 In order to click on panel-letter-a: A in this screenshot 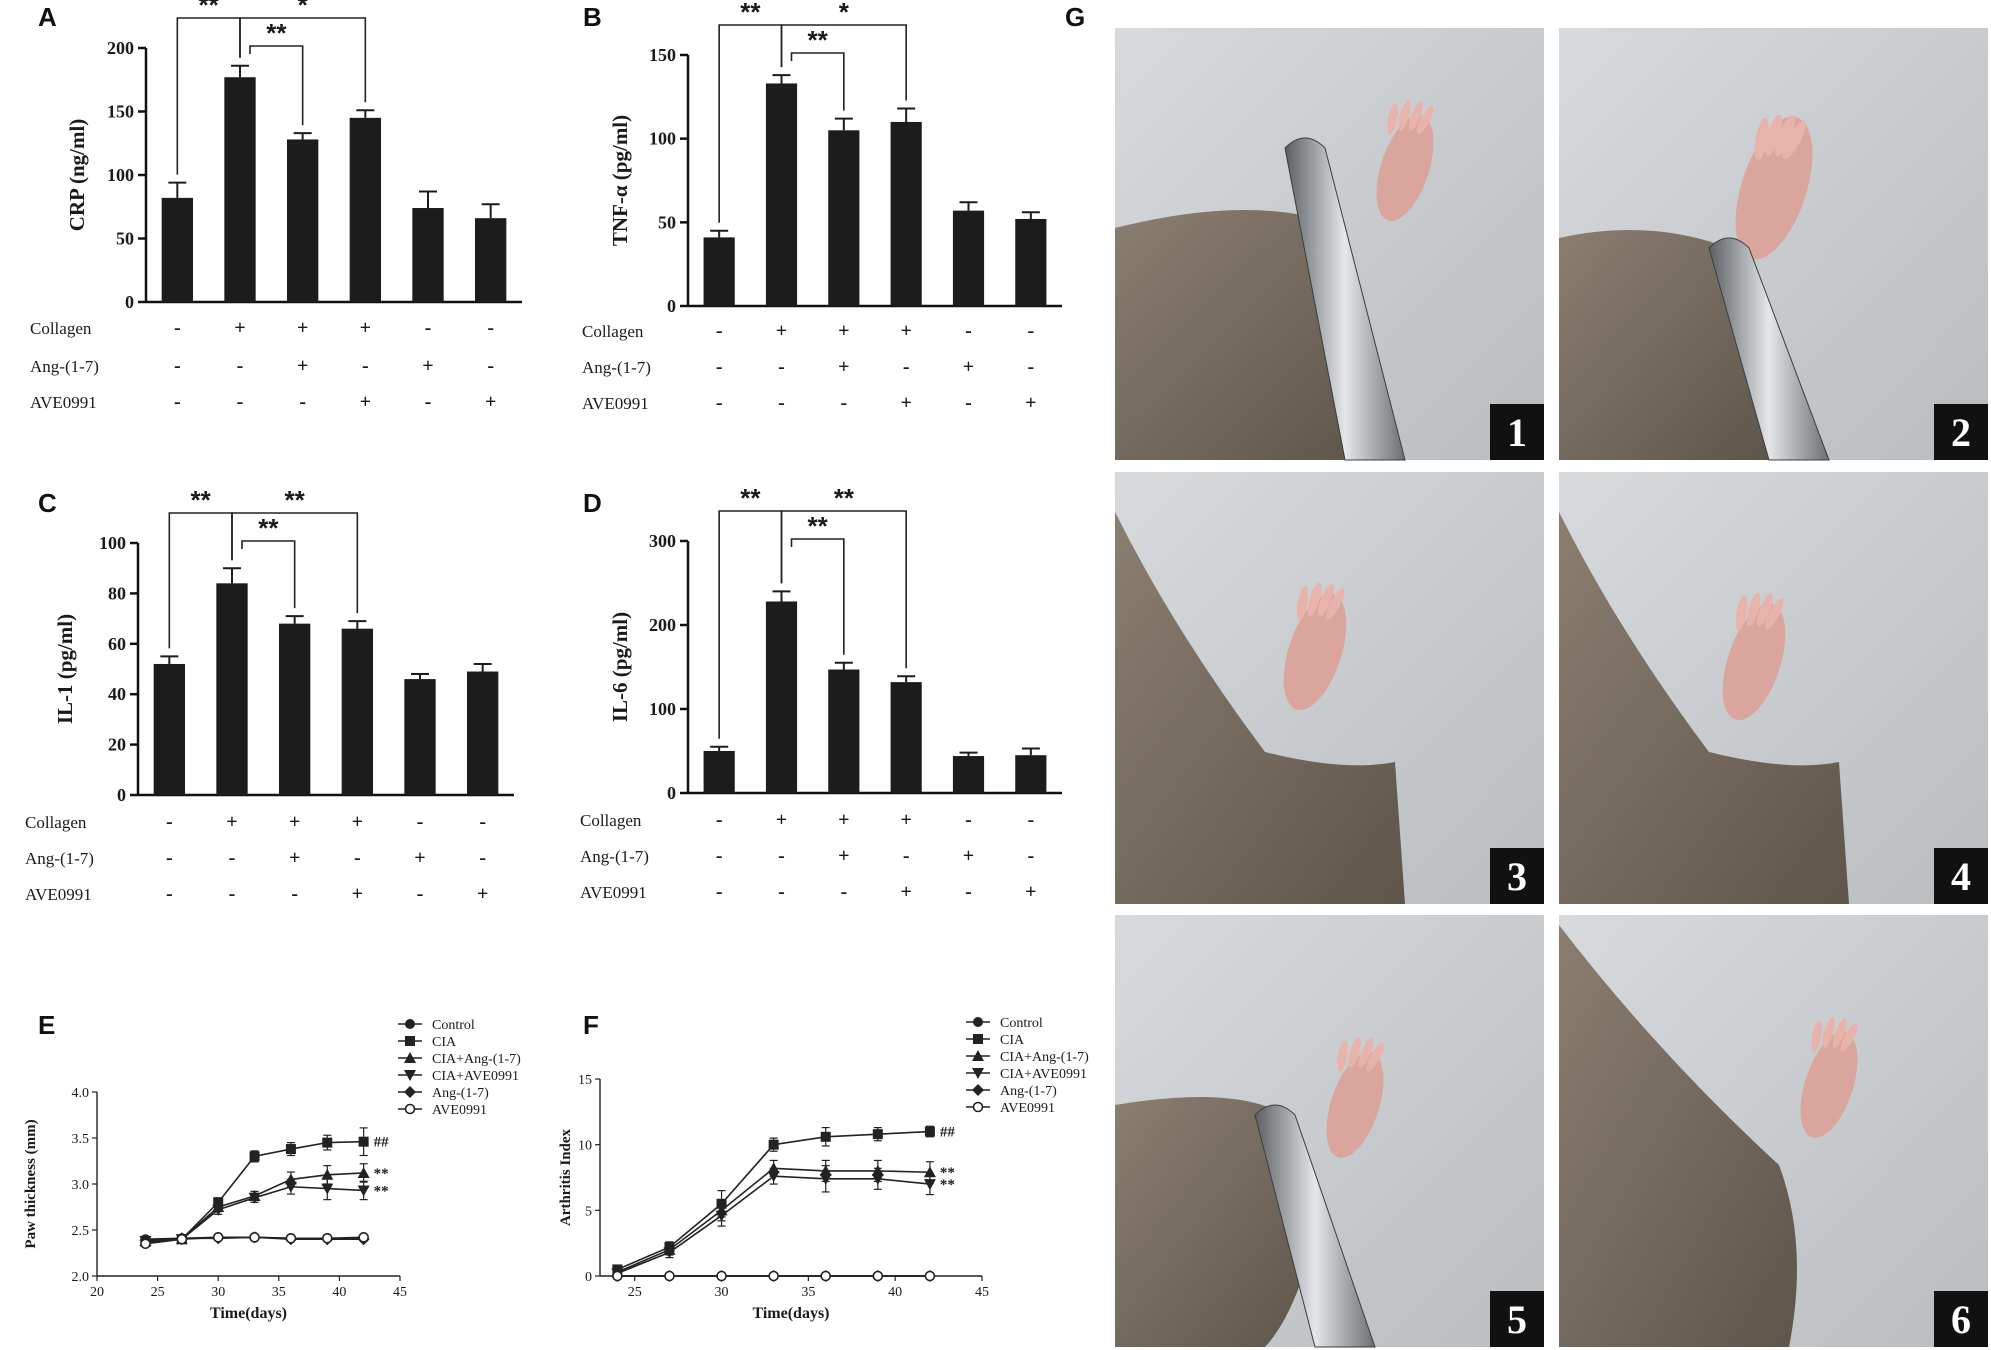, I will do `click(47, 17)`.